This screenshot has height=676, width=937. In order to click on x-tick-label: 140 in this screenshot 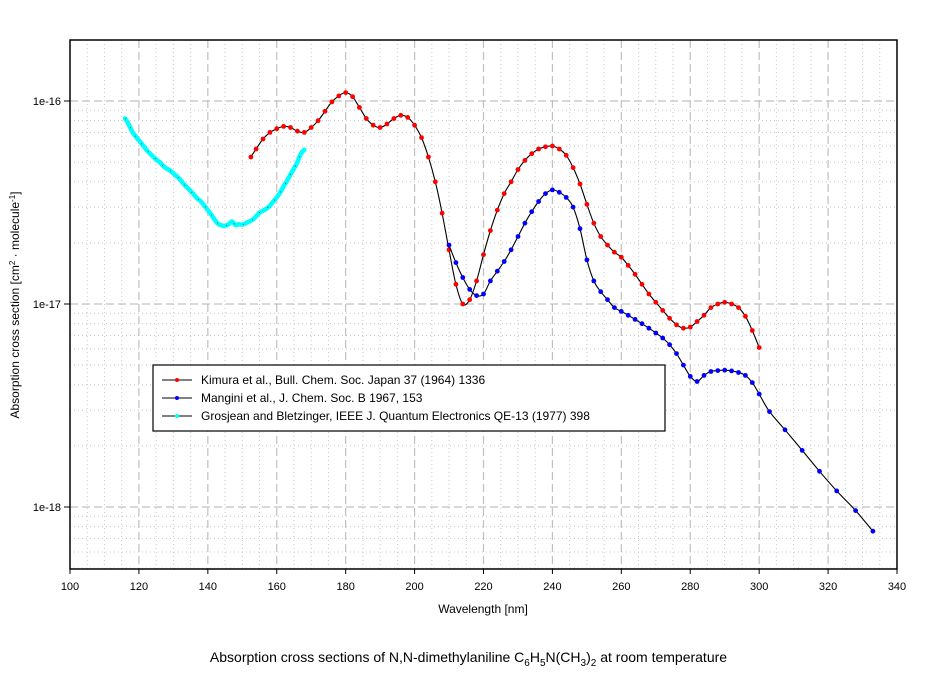, I will do `click(208, 587)`.